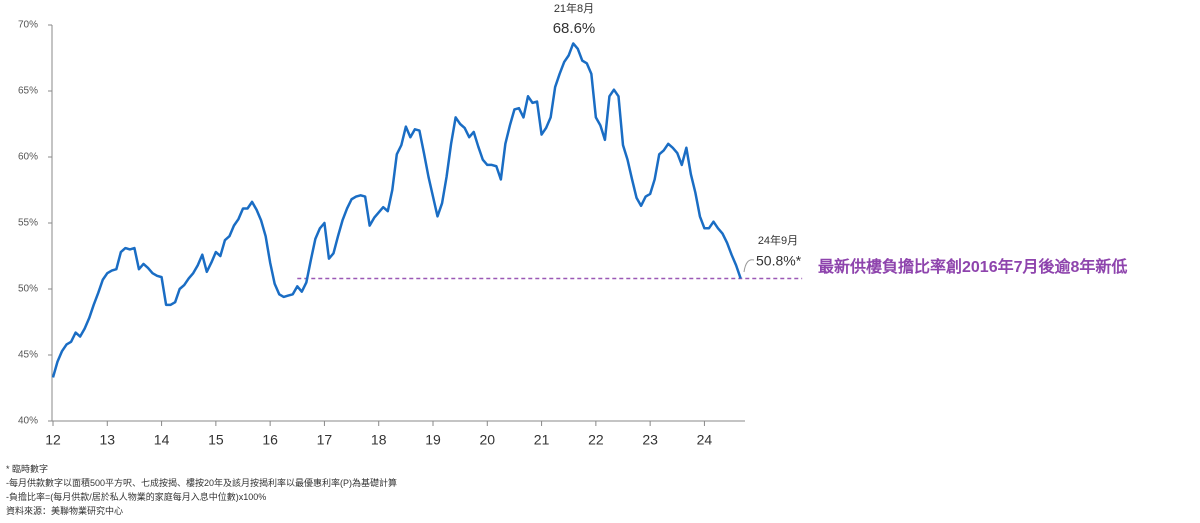  I want to click on x-tick-label: 16, so click(270, 440).